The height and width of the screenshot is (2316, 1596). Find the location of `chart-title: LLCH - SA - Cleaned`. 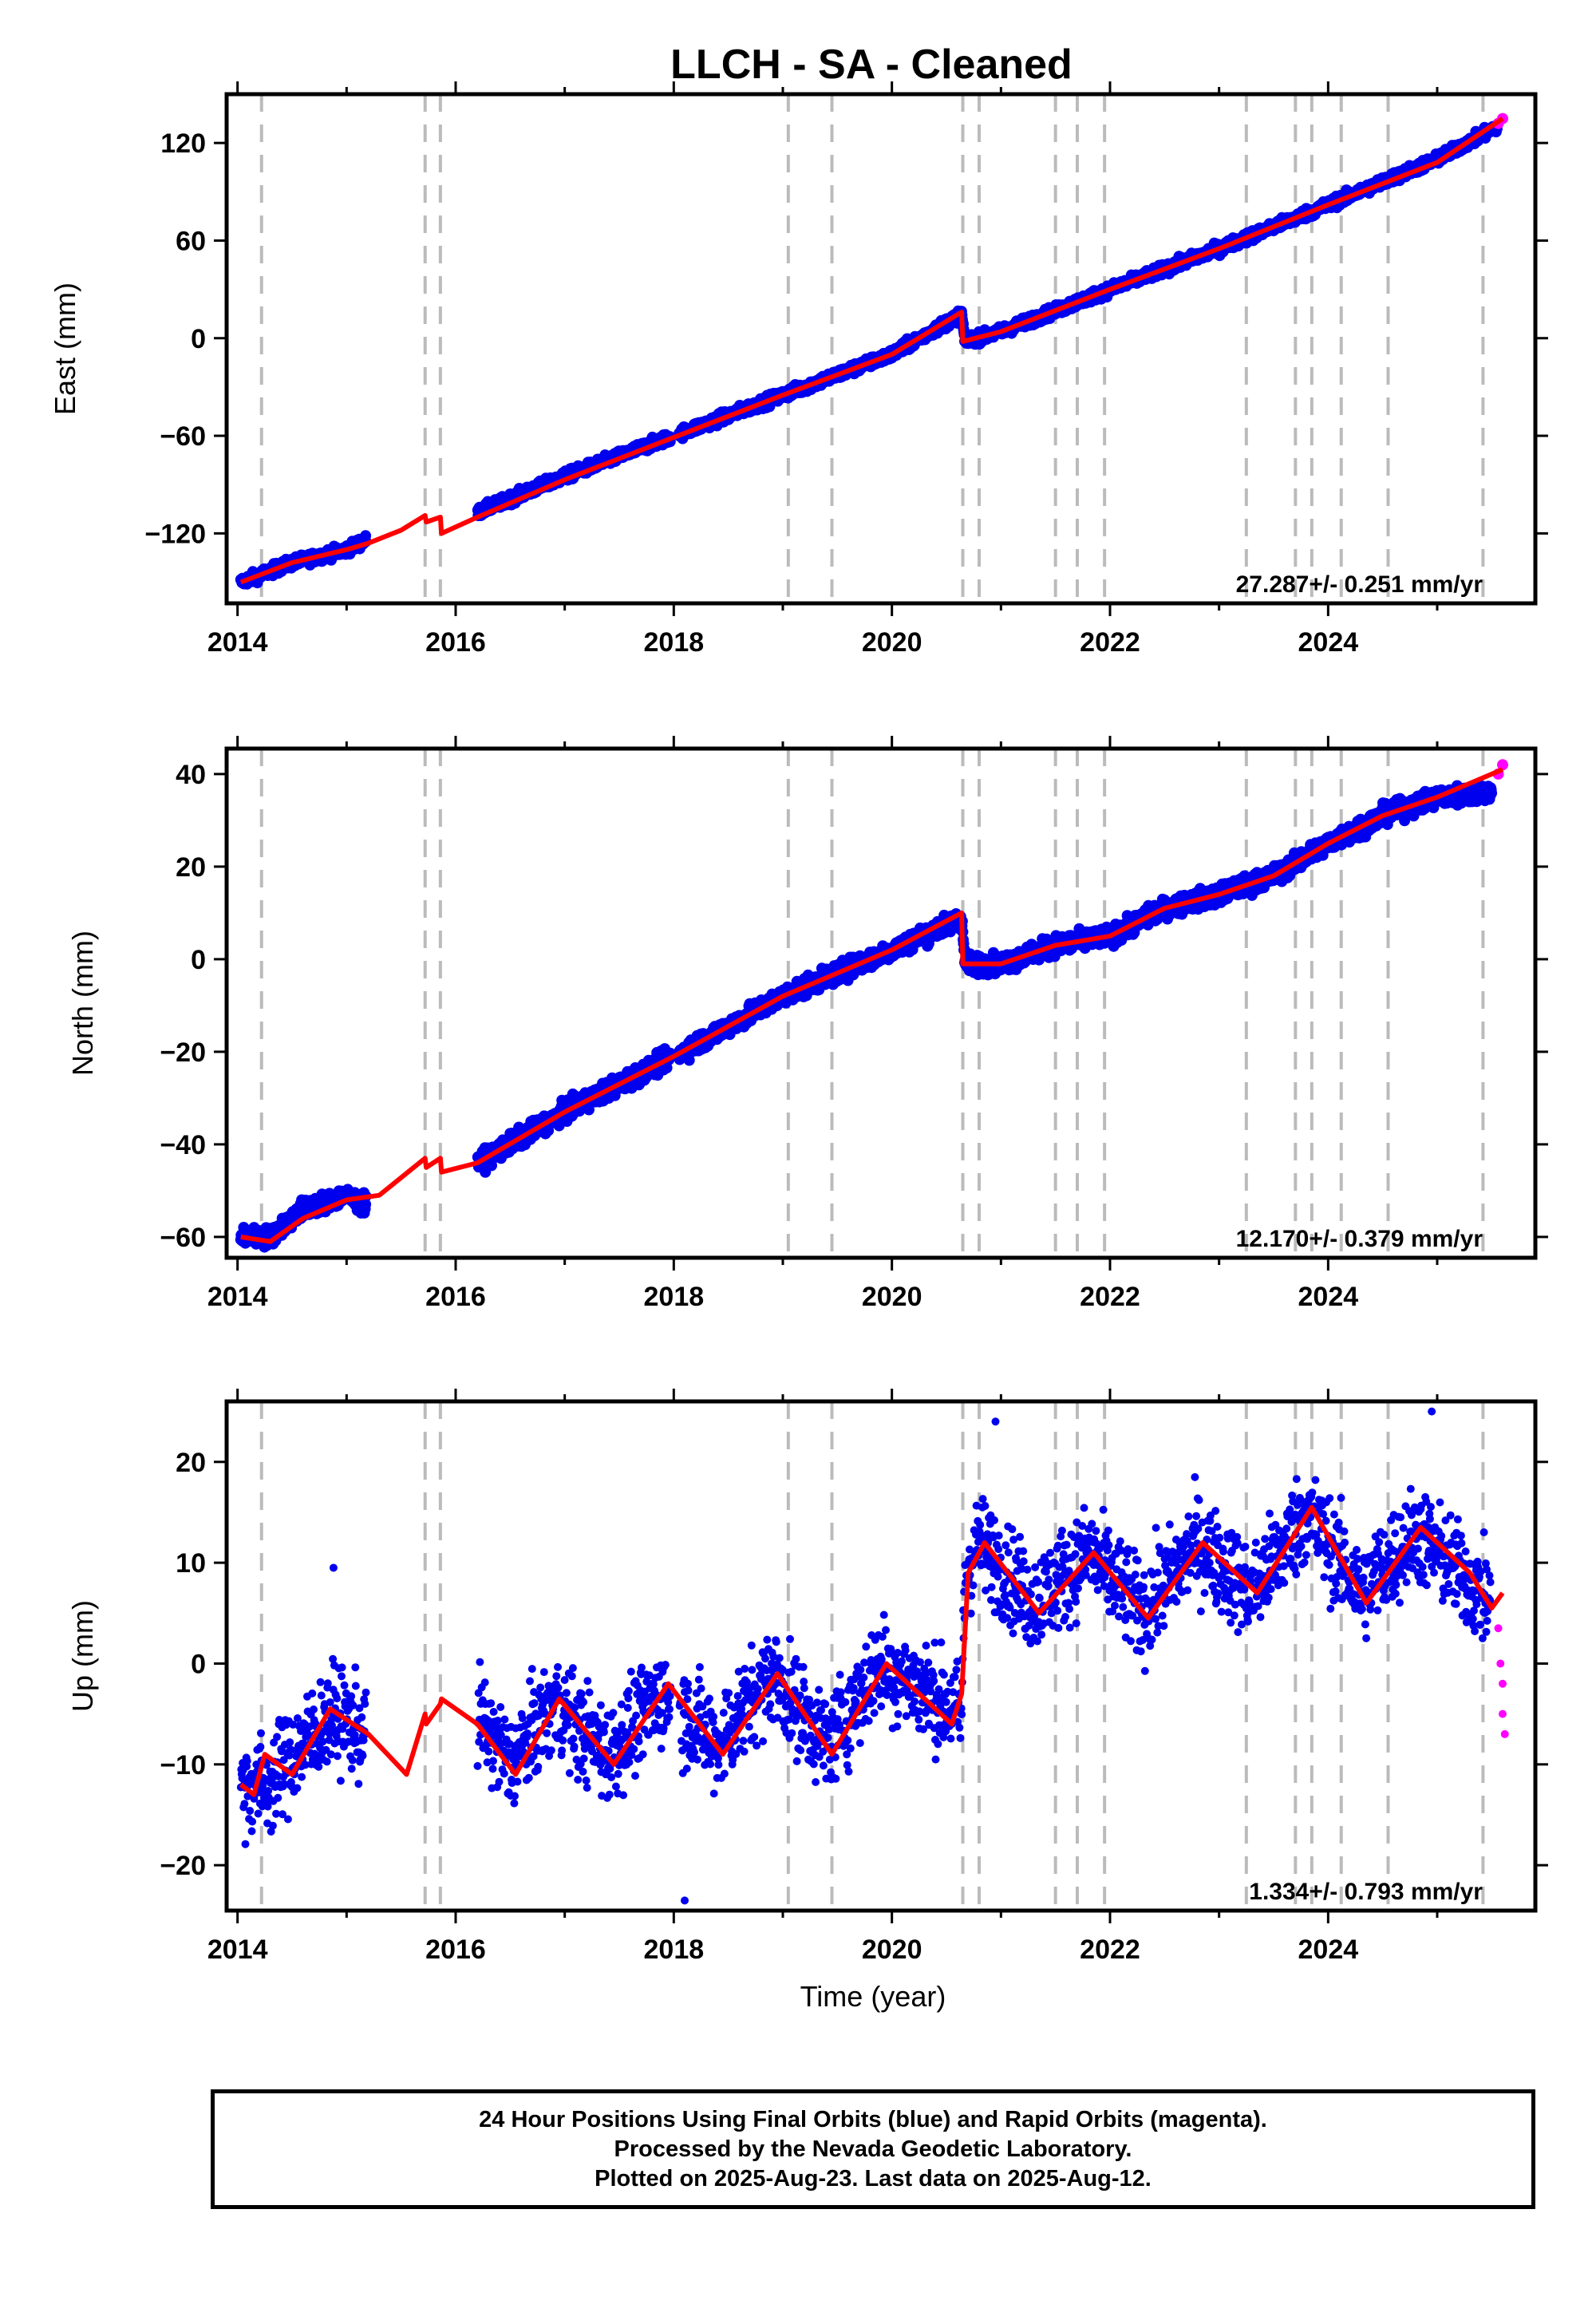

chart-title: LLCH - SA - Cleaned is located at coordinates (871, 64).